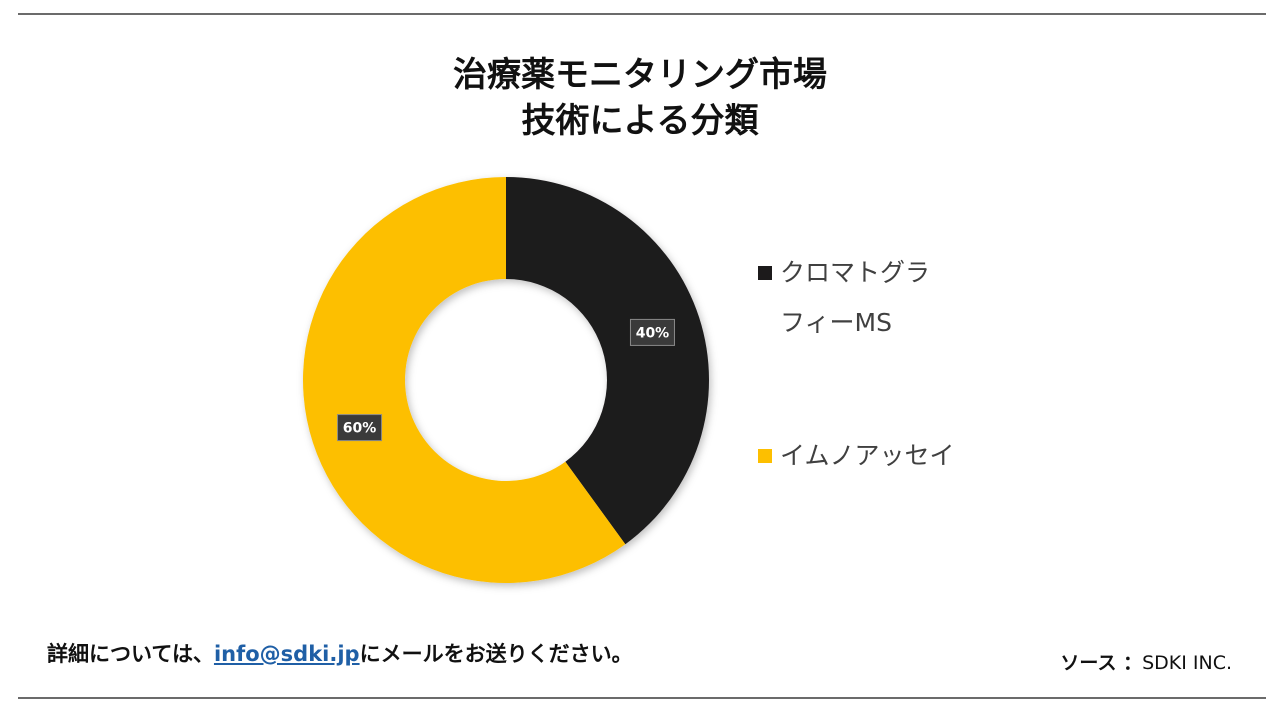  I want to click on legend-label-chromatography-ms-line1: クロマトグラ, so click(855, 272).